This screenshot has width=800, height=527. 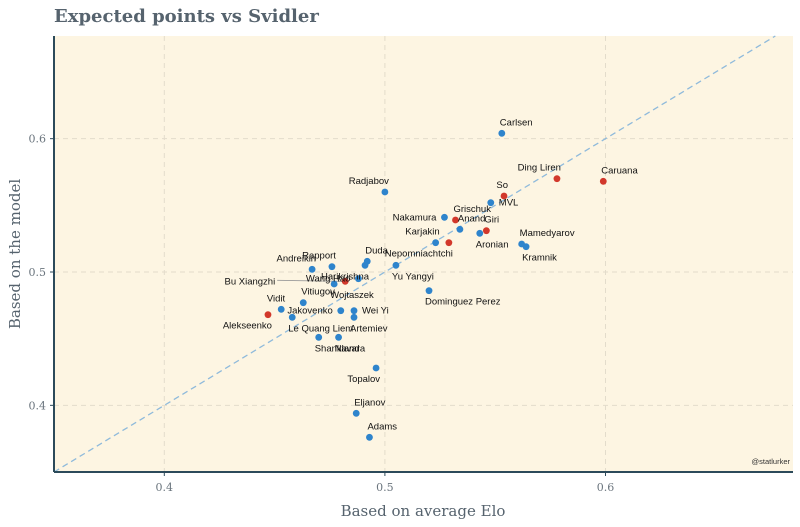 I want to click on point-label: Wei Yi, so click(x=375, y=311).